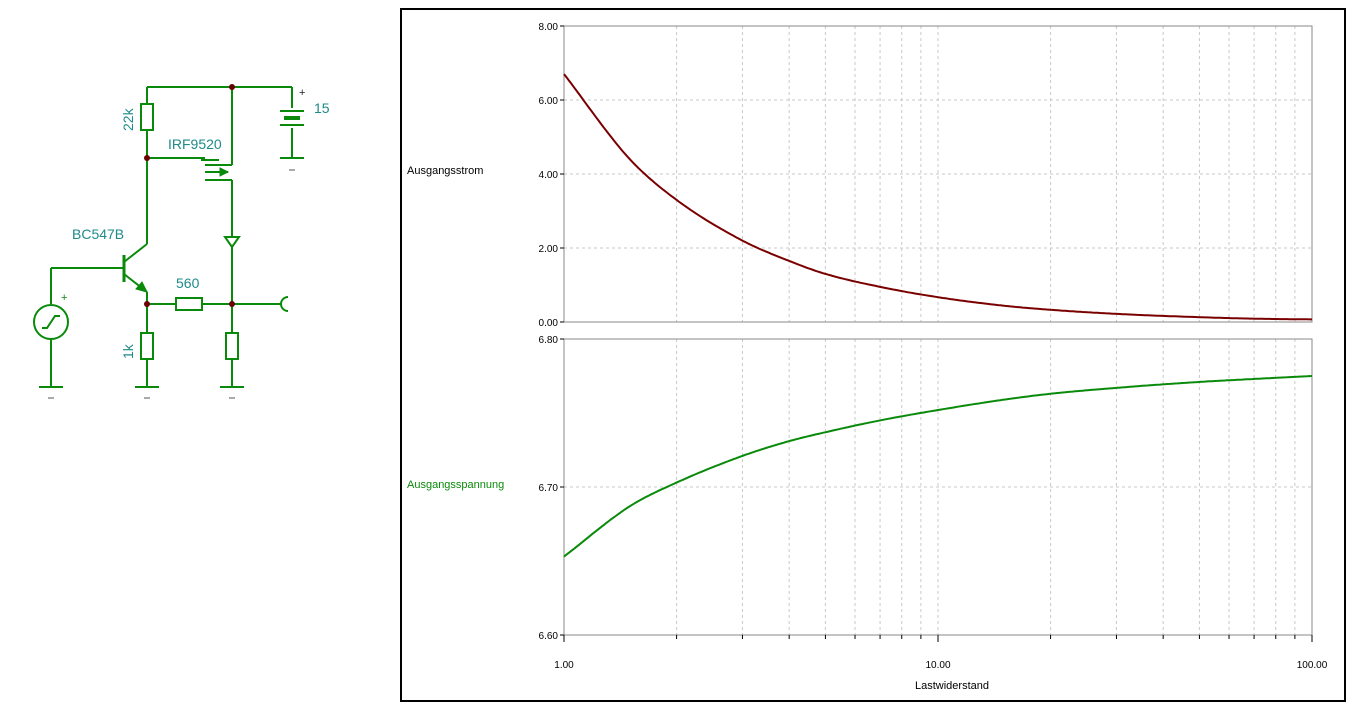 The width and height of the screenshot is (1351, 710). I want to click on y-tick-label: 6.70, so click(549, 488).